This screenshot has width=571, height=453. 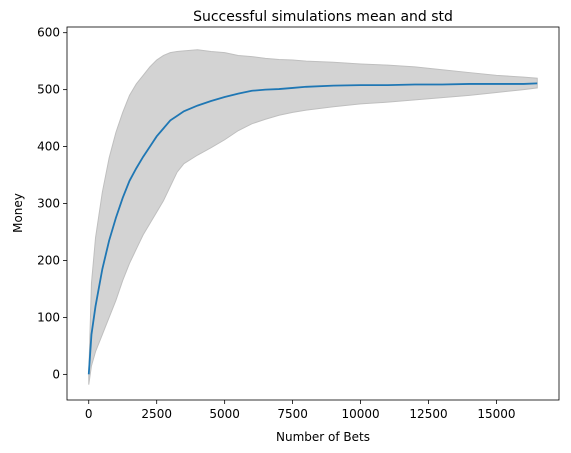 What do you see at coordinates (496, 414) in the screenshot?
I see `x-tick-label: 15000` at bounding box center [496, 414].